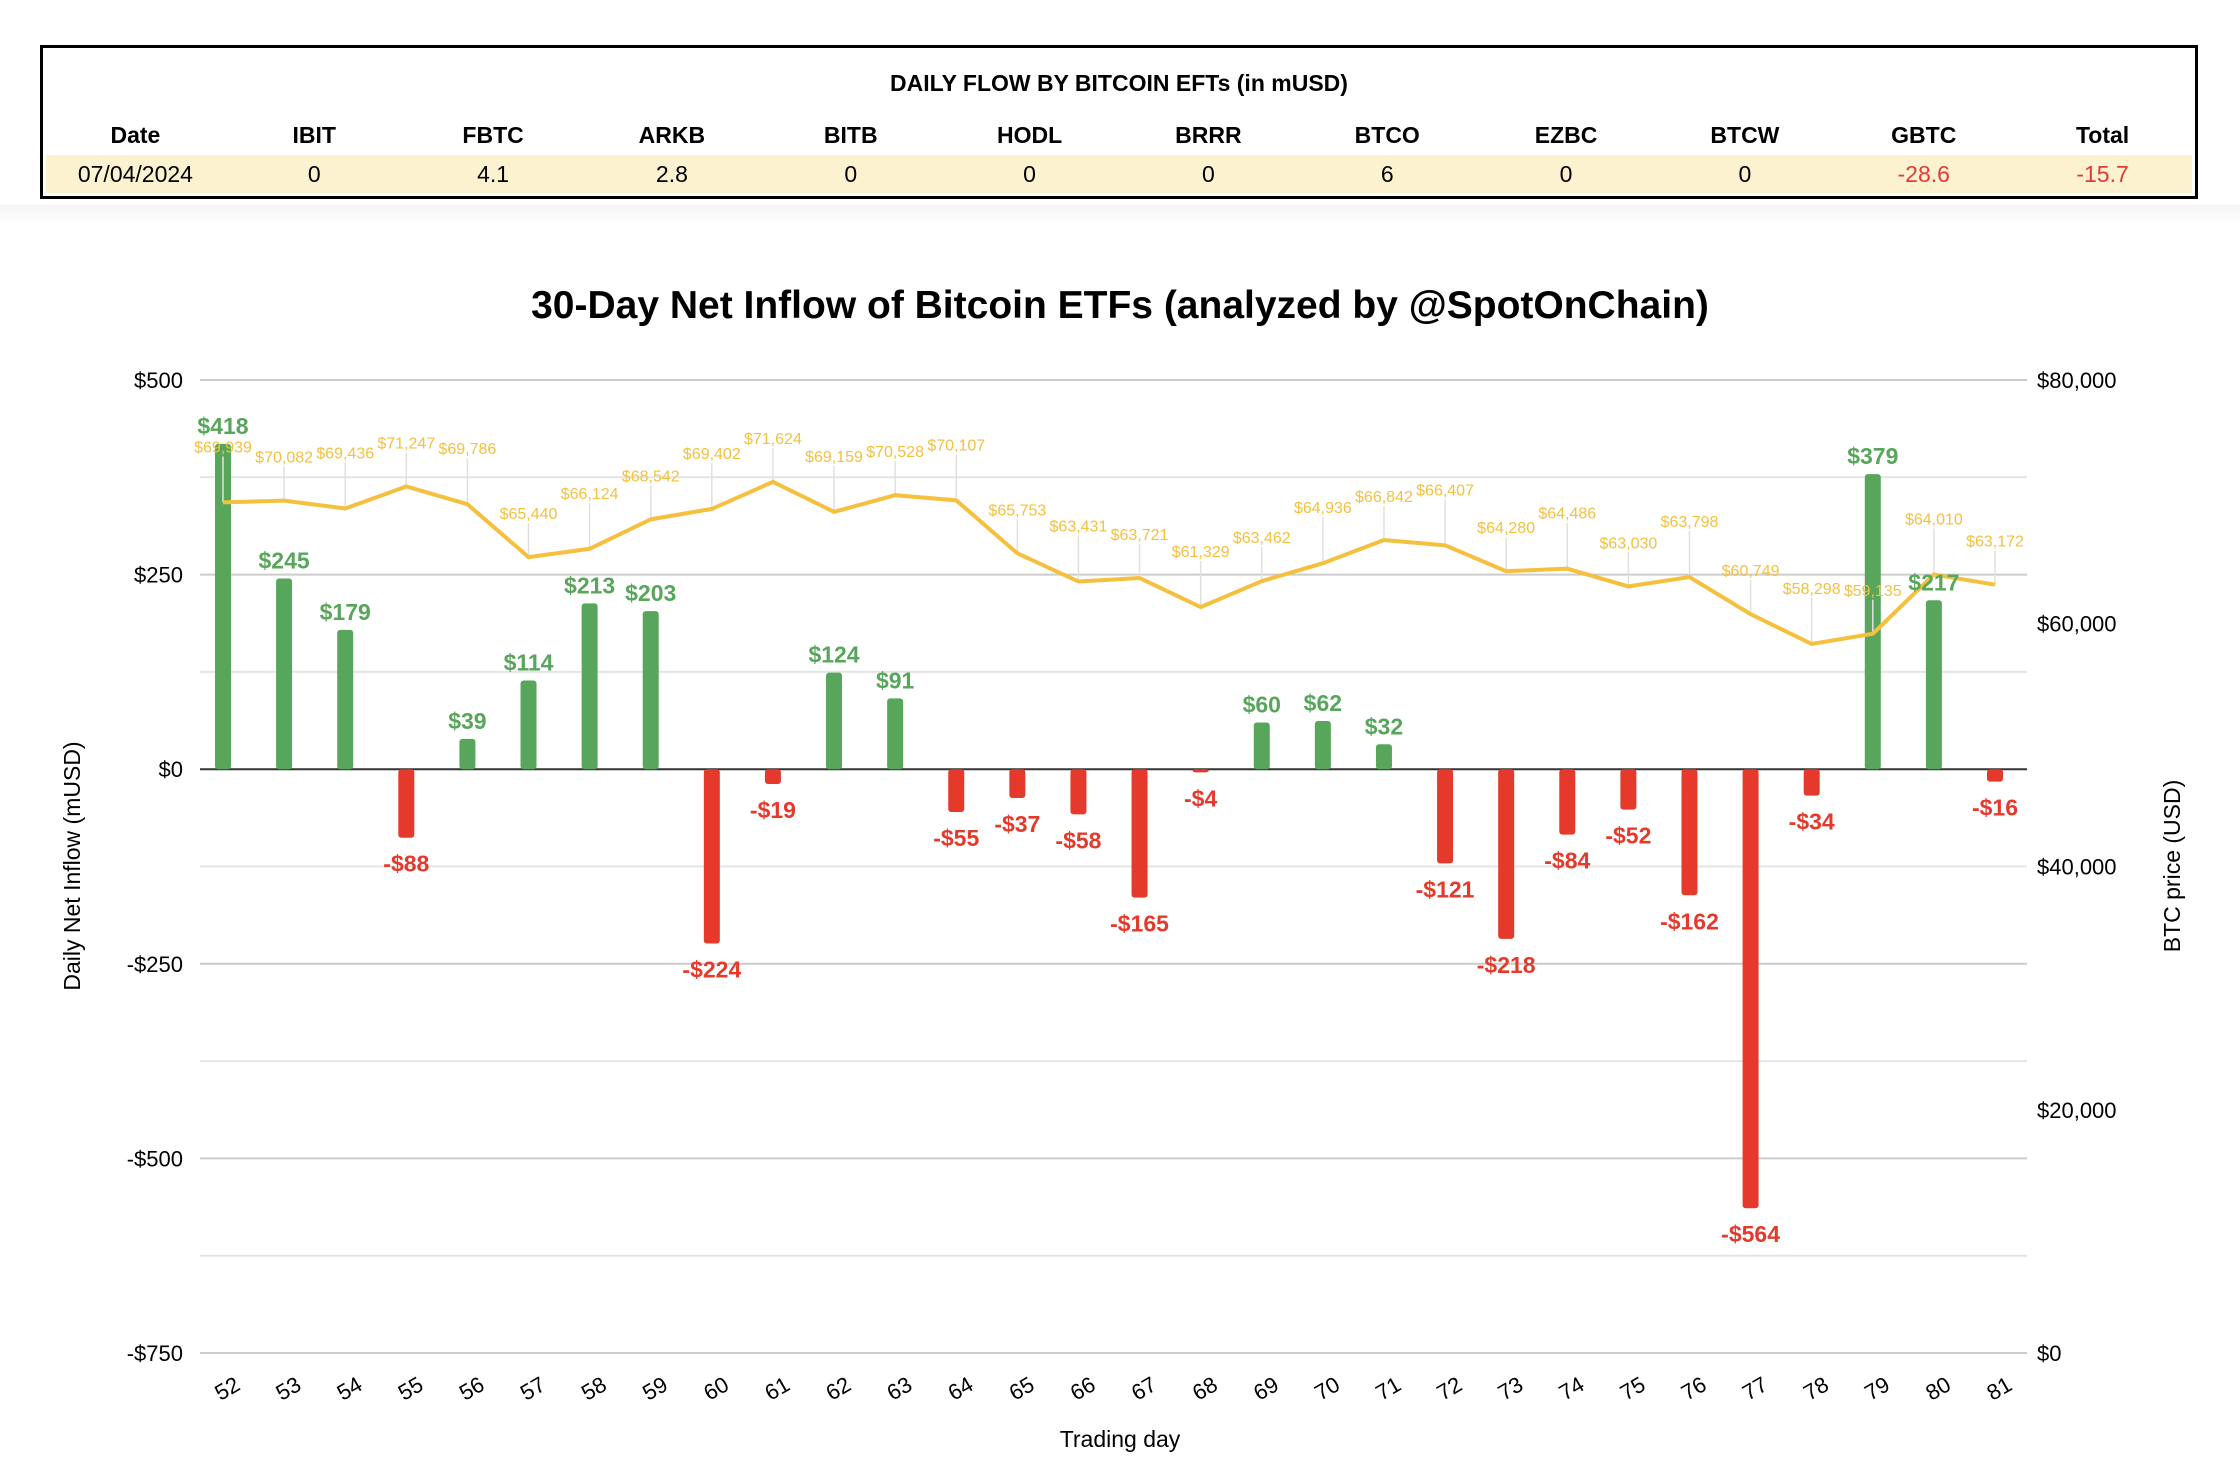 The width and height of the screenshot is (2240, 1472). What do you see at coordinates (2049, 1353) in the screenshot?
I see `y2-tick-label: $0` at bounding box center [2049, 1353].